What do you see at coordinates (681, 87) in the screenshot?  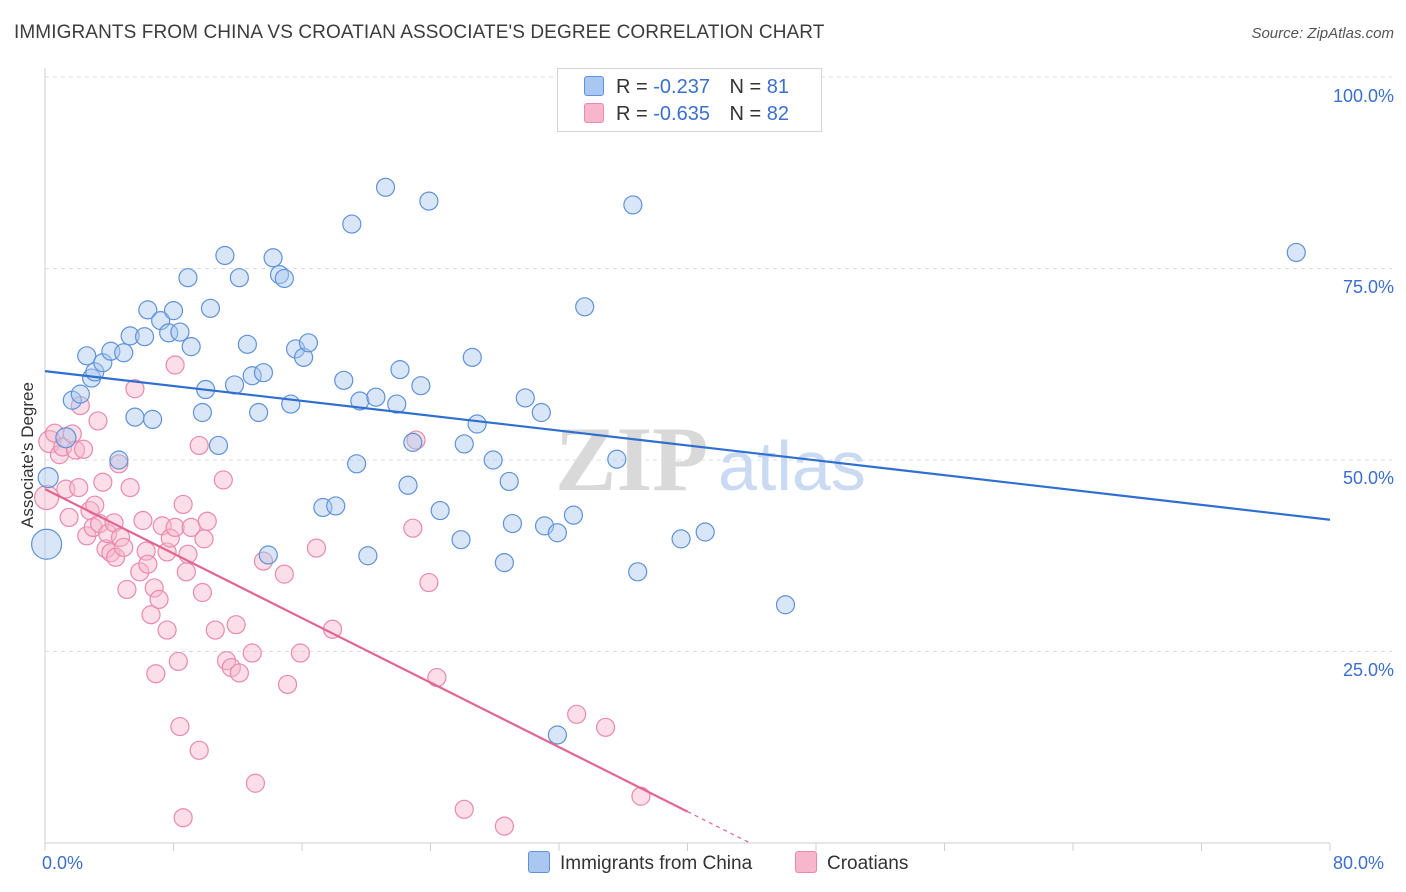 I see `china-r-value: -0.237` at bounding box center [681, 87].